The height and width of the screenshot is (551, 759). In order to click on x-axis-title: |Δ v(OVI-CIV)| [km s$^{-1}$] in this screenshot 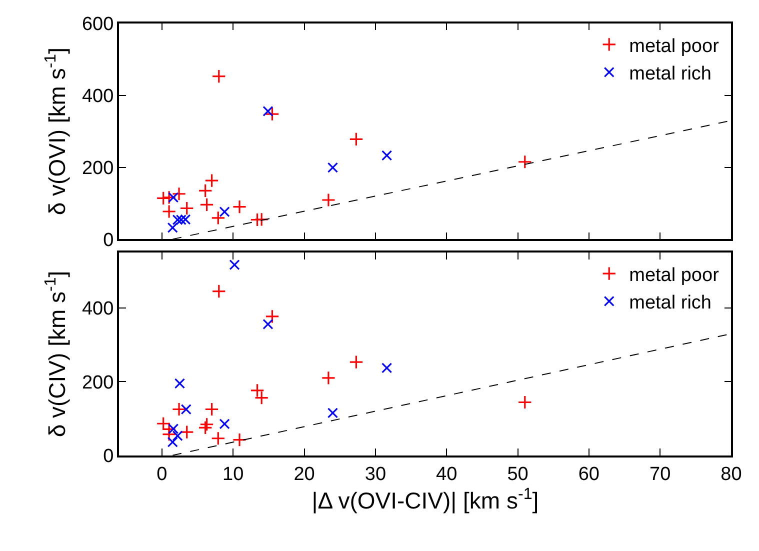, I will do `click(425, 499)`.